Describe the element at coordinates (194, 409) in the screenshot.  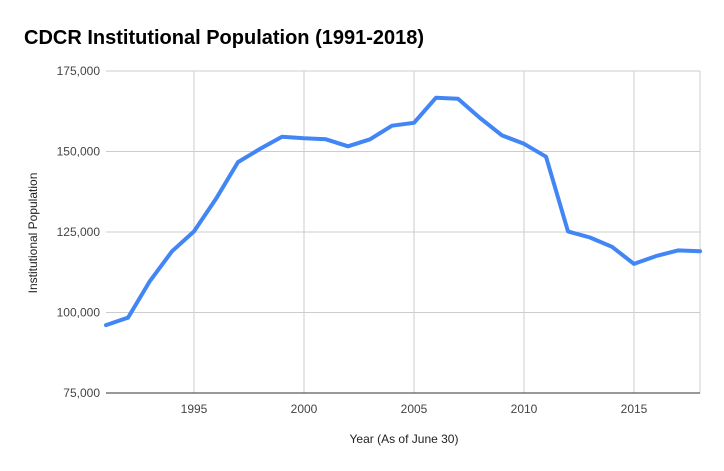
I see `x-tick-label: 1995` at that location.